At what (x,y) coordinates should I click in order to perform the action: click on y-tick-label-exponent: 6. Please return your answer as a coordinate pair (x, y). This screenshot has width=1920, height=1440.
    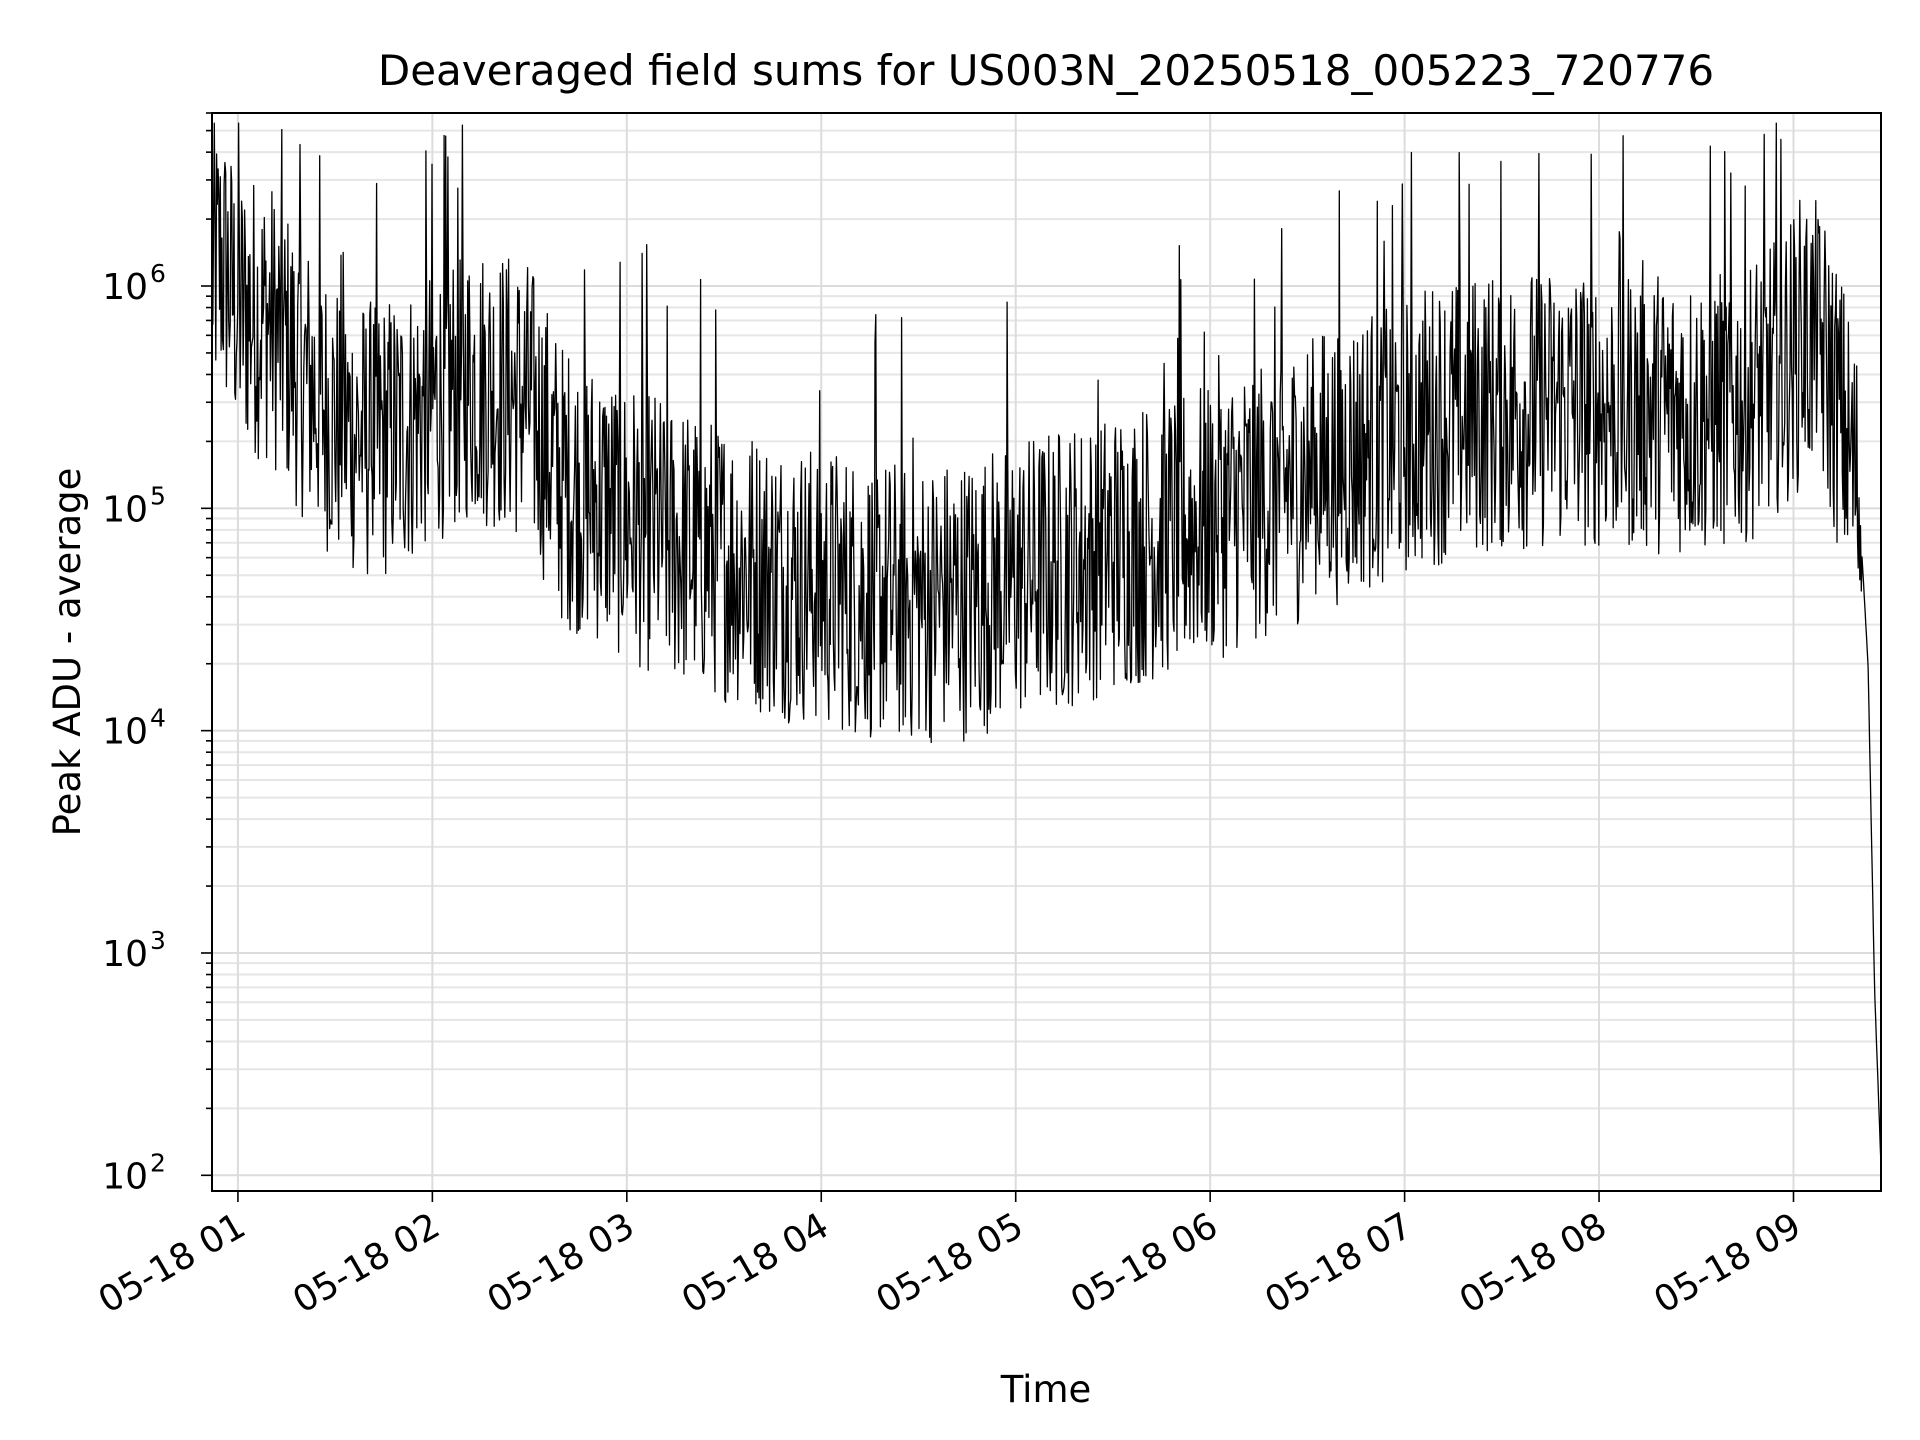
    Looking at the image, I should click on (158, 273).